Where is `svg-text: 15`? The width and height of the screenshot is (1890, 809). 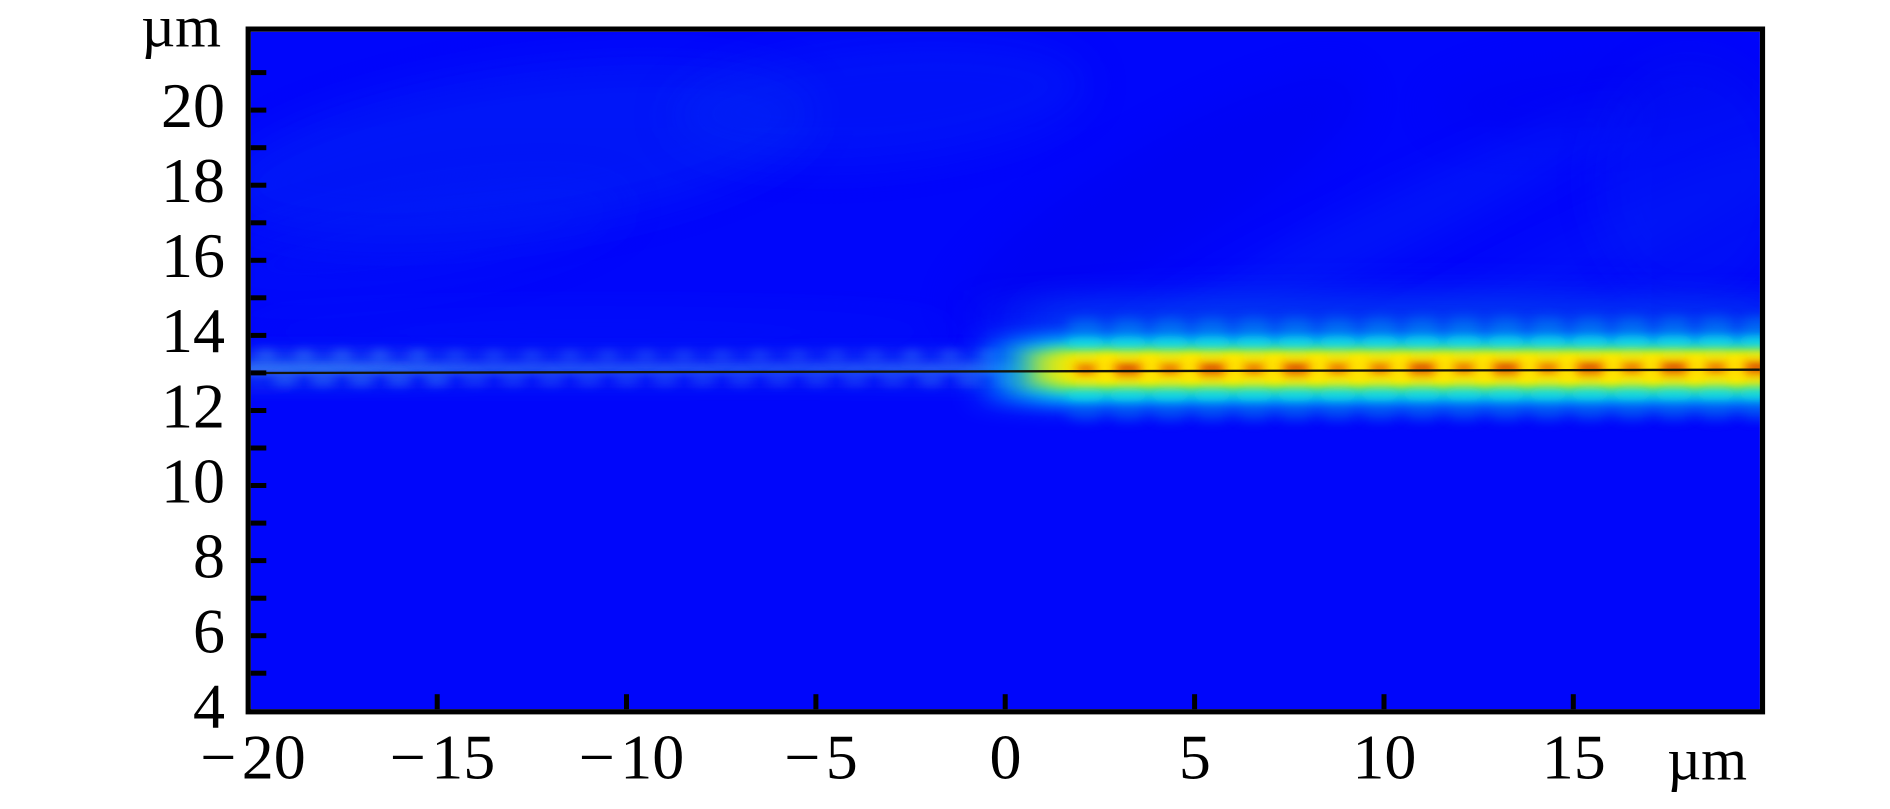 svg-text: 15 is located at coordinates (1574, 756).